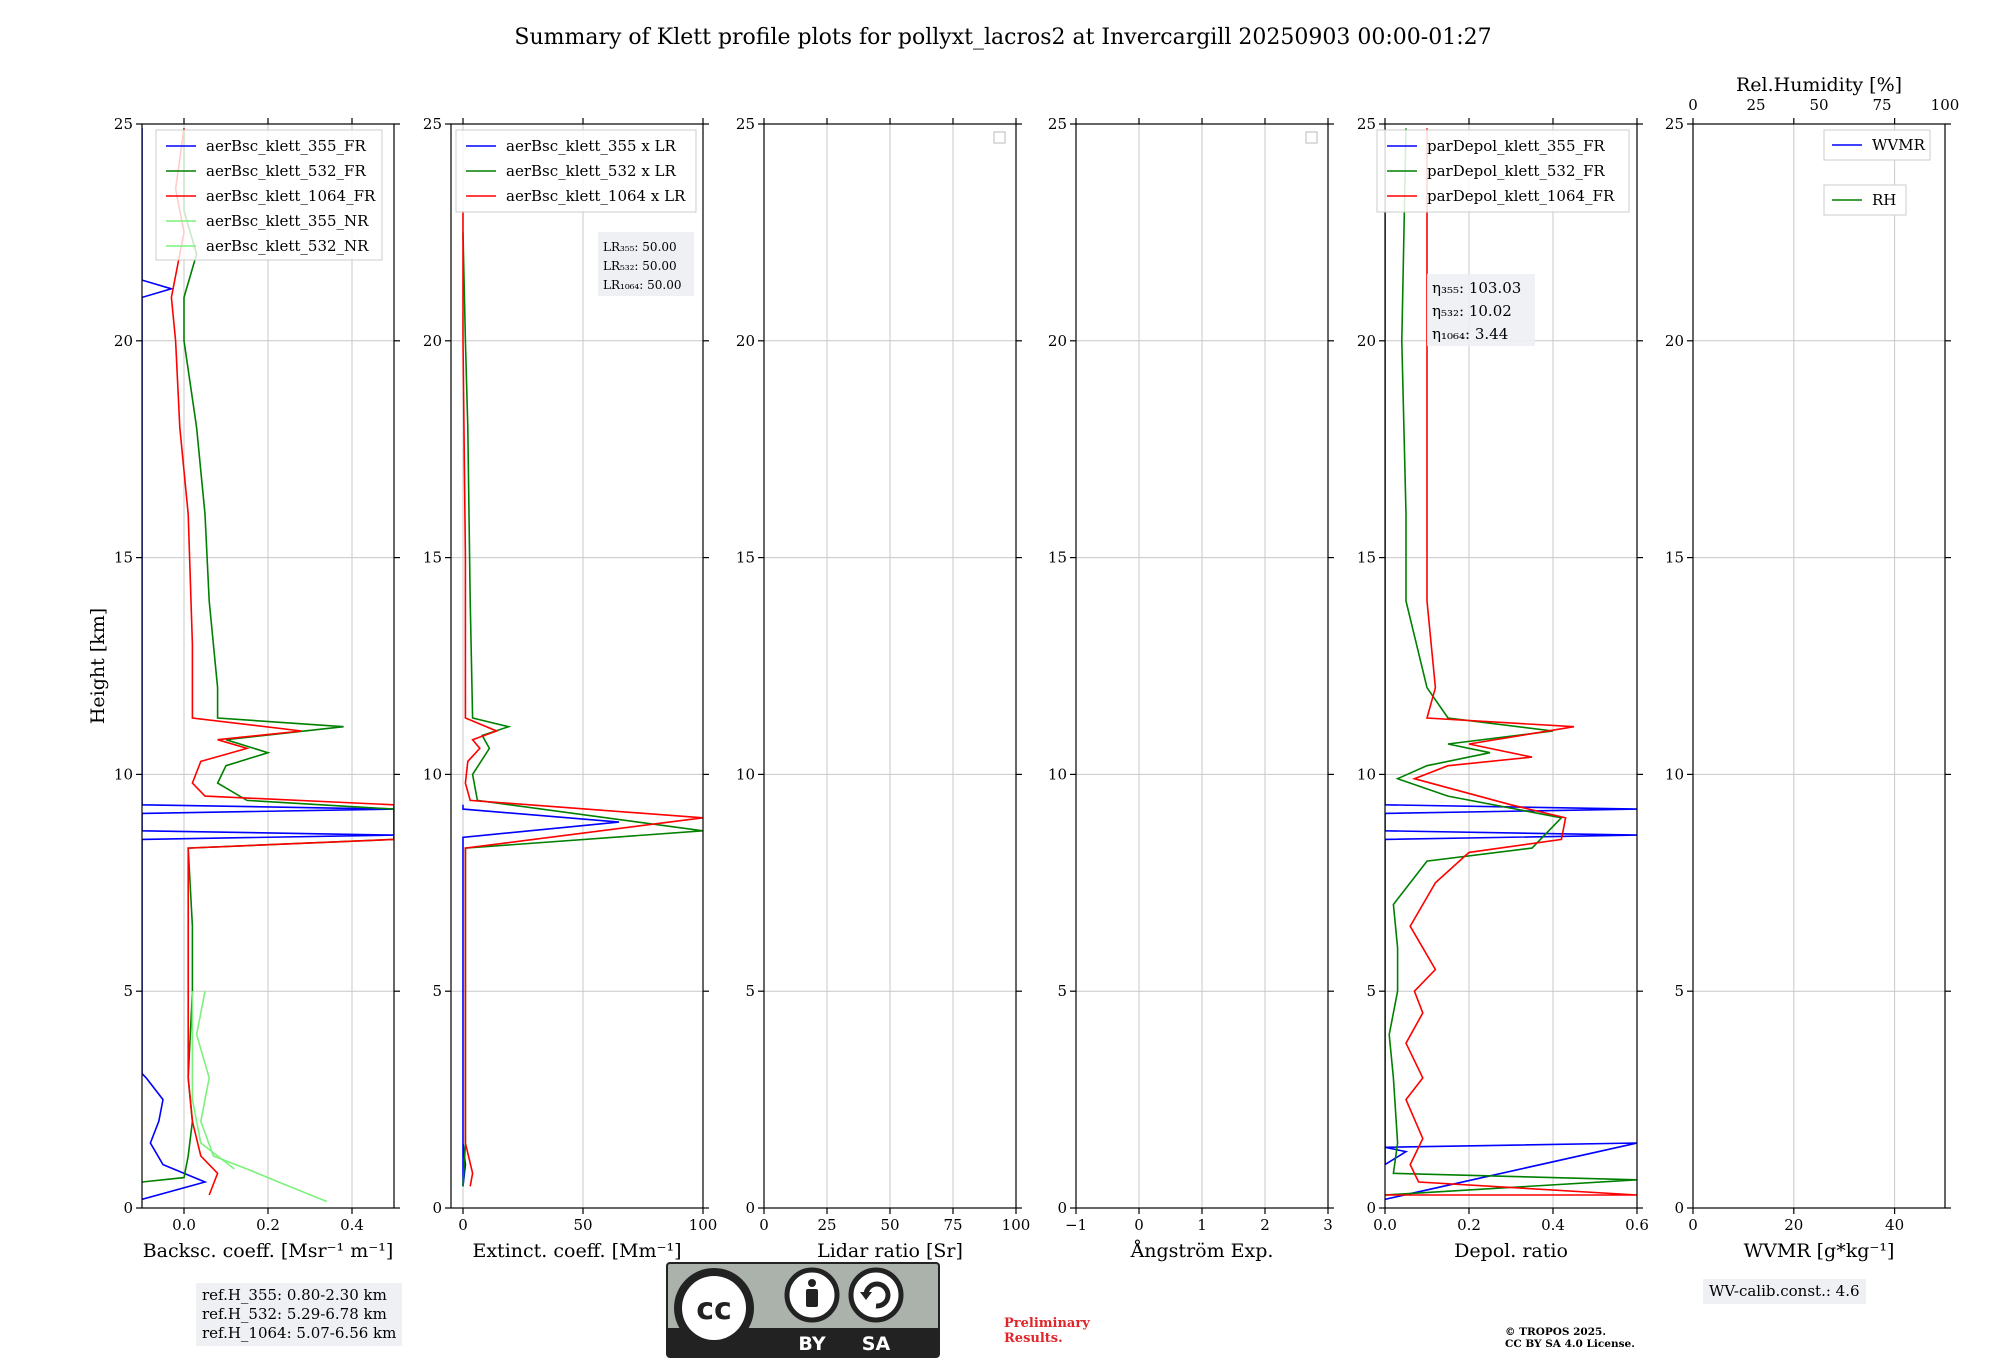  I want to click on eta-annotation: η₃₅₅: 103.03 η₅₃₂: 10.02 η₁₀₆₄: 3.44, so click(1481, 310).